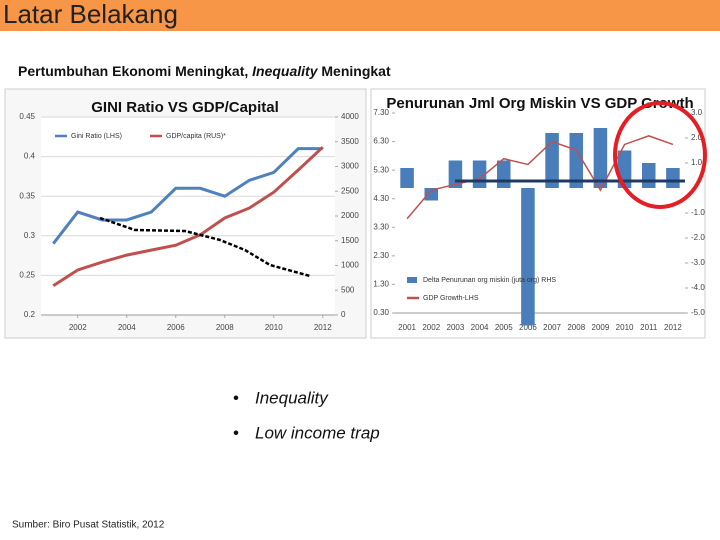  What do you see at coordinates (96, 136) in the screenshot?
I see `legend-label: Gini Ratio (LHS)` at bounding box center [96, 136].